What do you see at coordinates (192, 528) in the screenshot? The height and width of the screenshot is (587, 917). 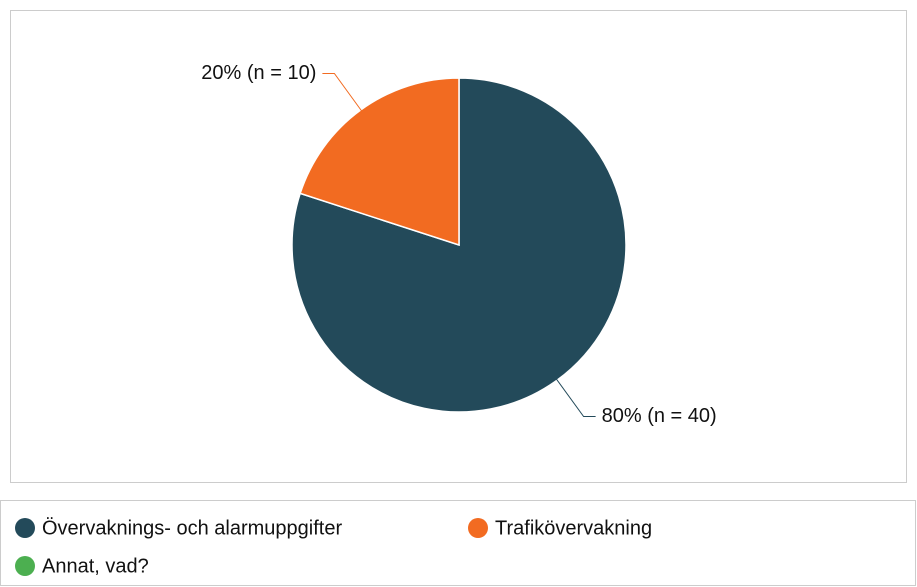 I see `legend-label: Övervaknings- och alarmuppgifter` at bounding box center [192, 528].